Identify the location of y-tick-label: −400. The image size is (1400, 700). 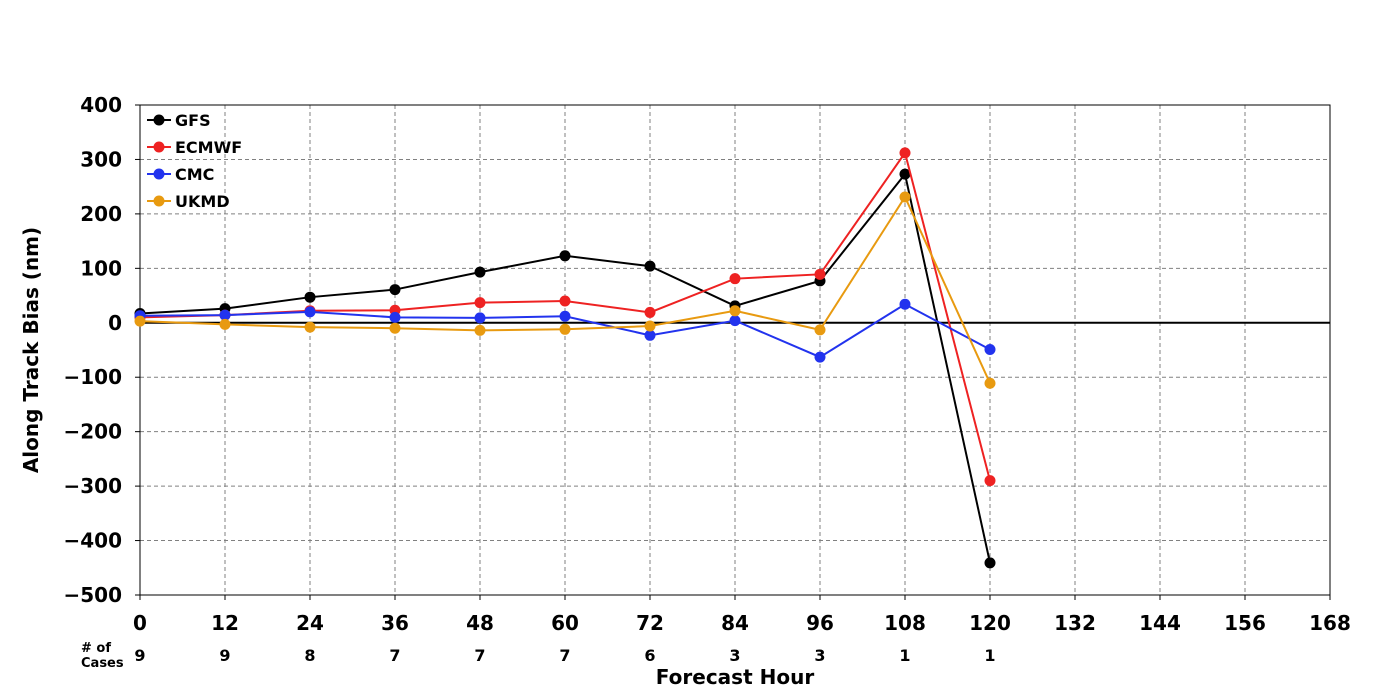
(92, 541).